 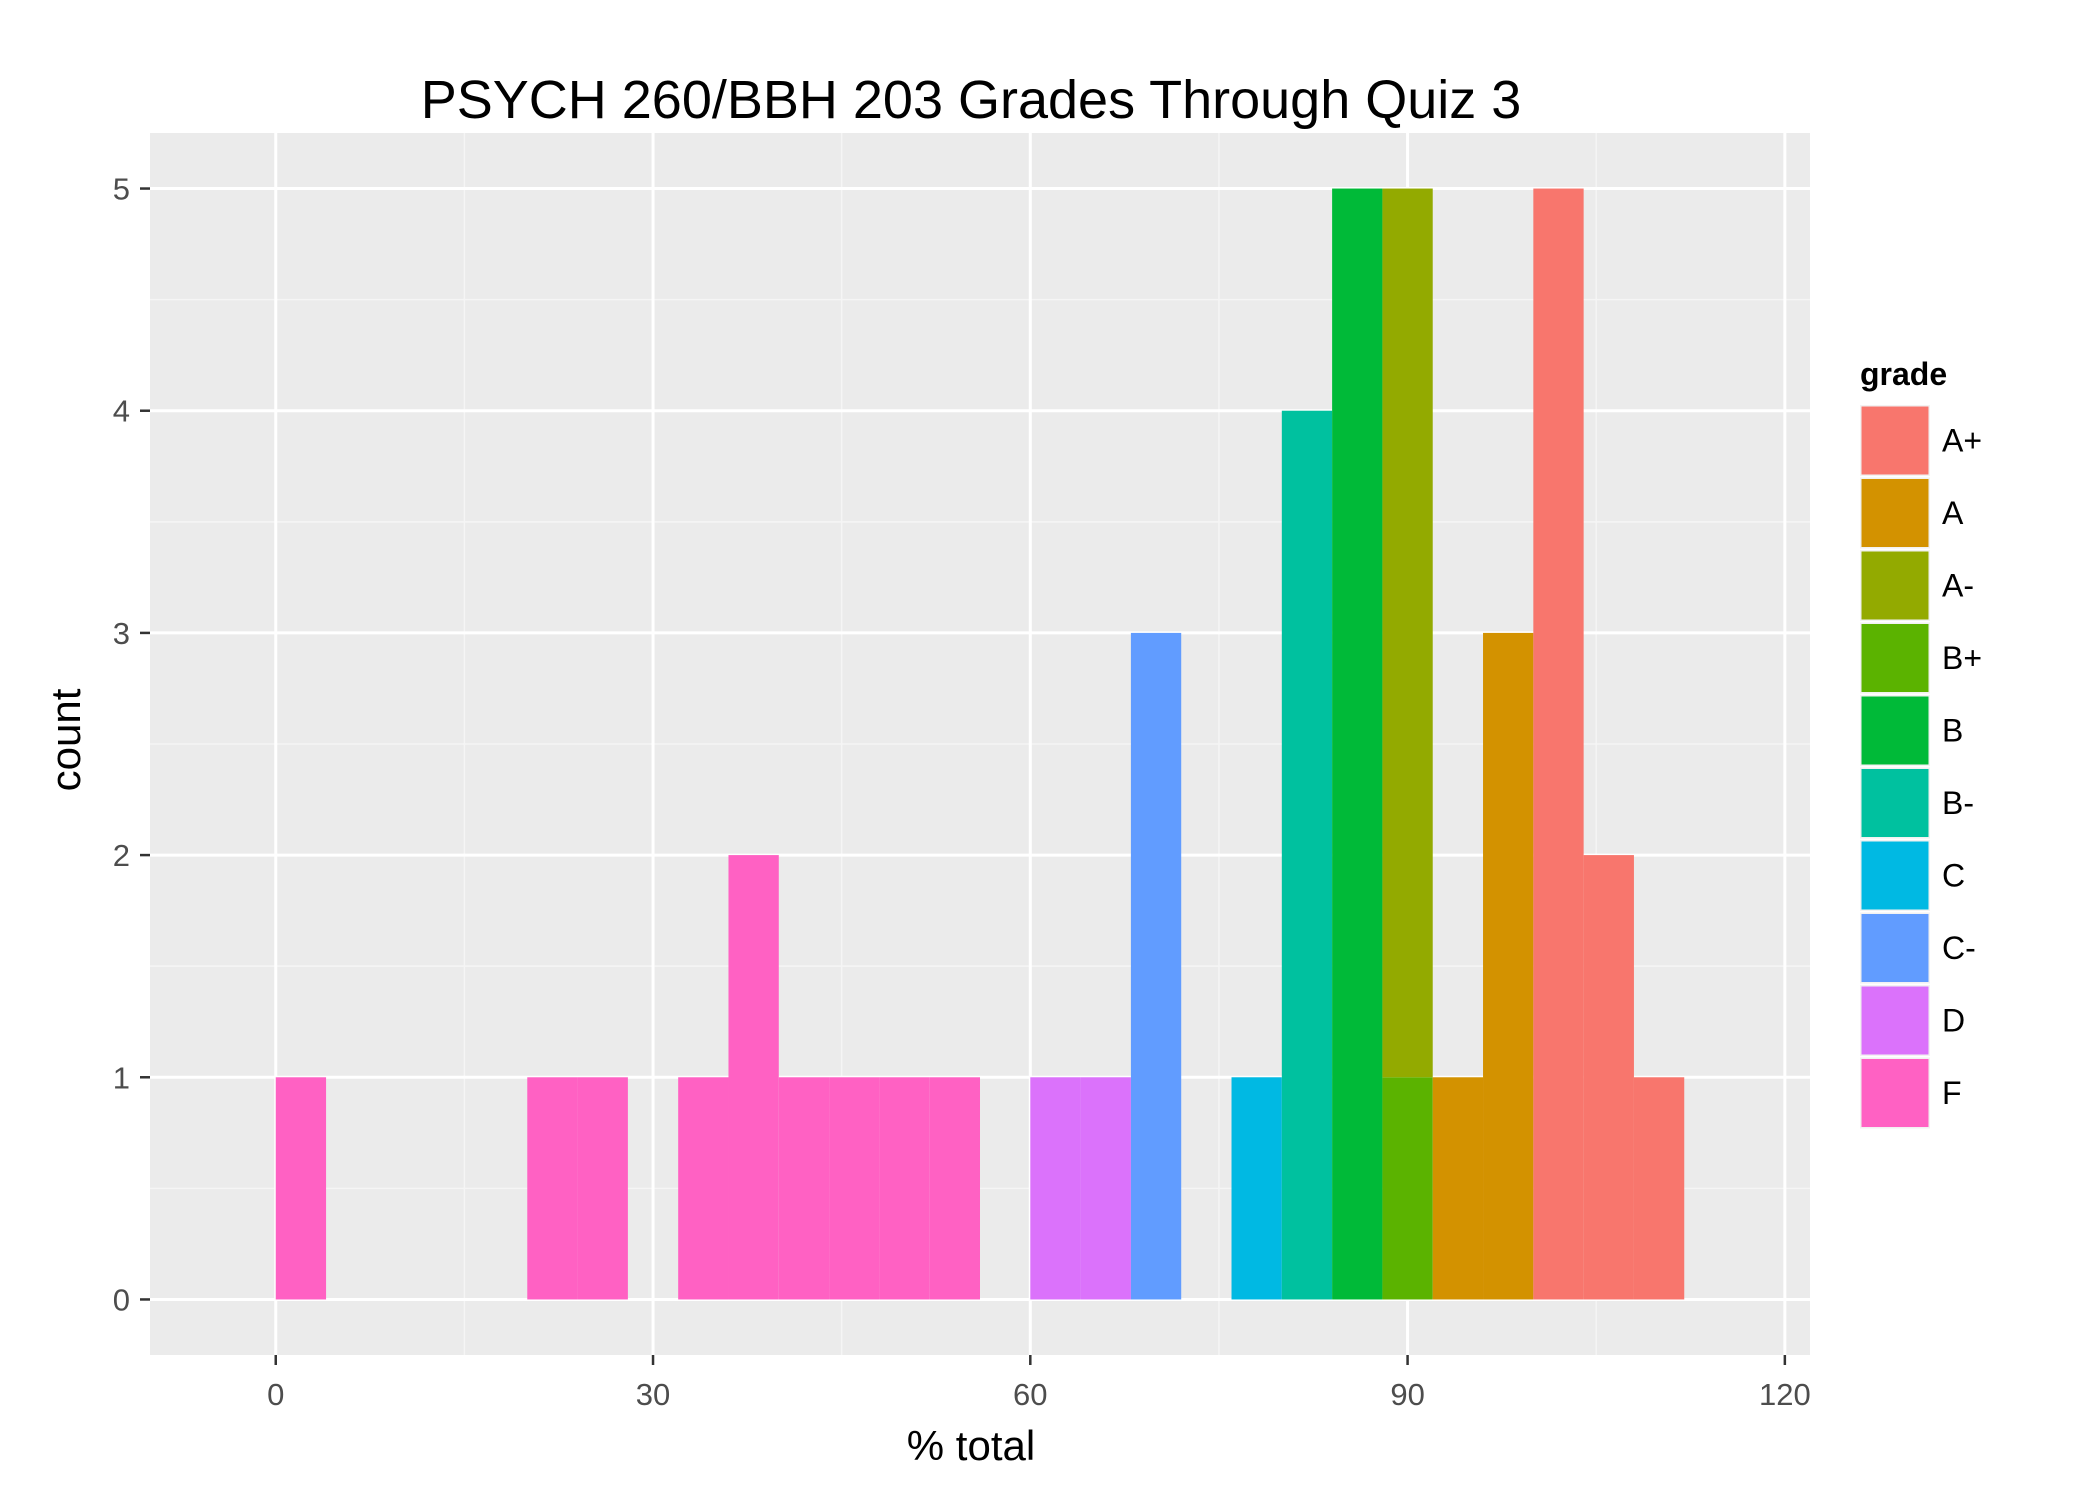 I want to click on y-tick-label: 1, so click(x=121, y=1077).